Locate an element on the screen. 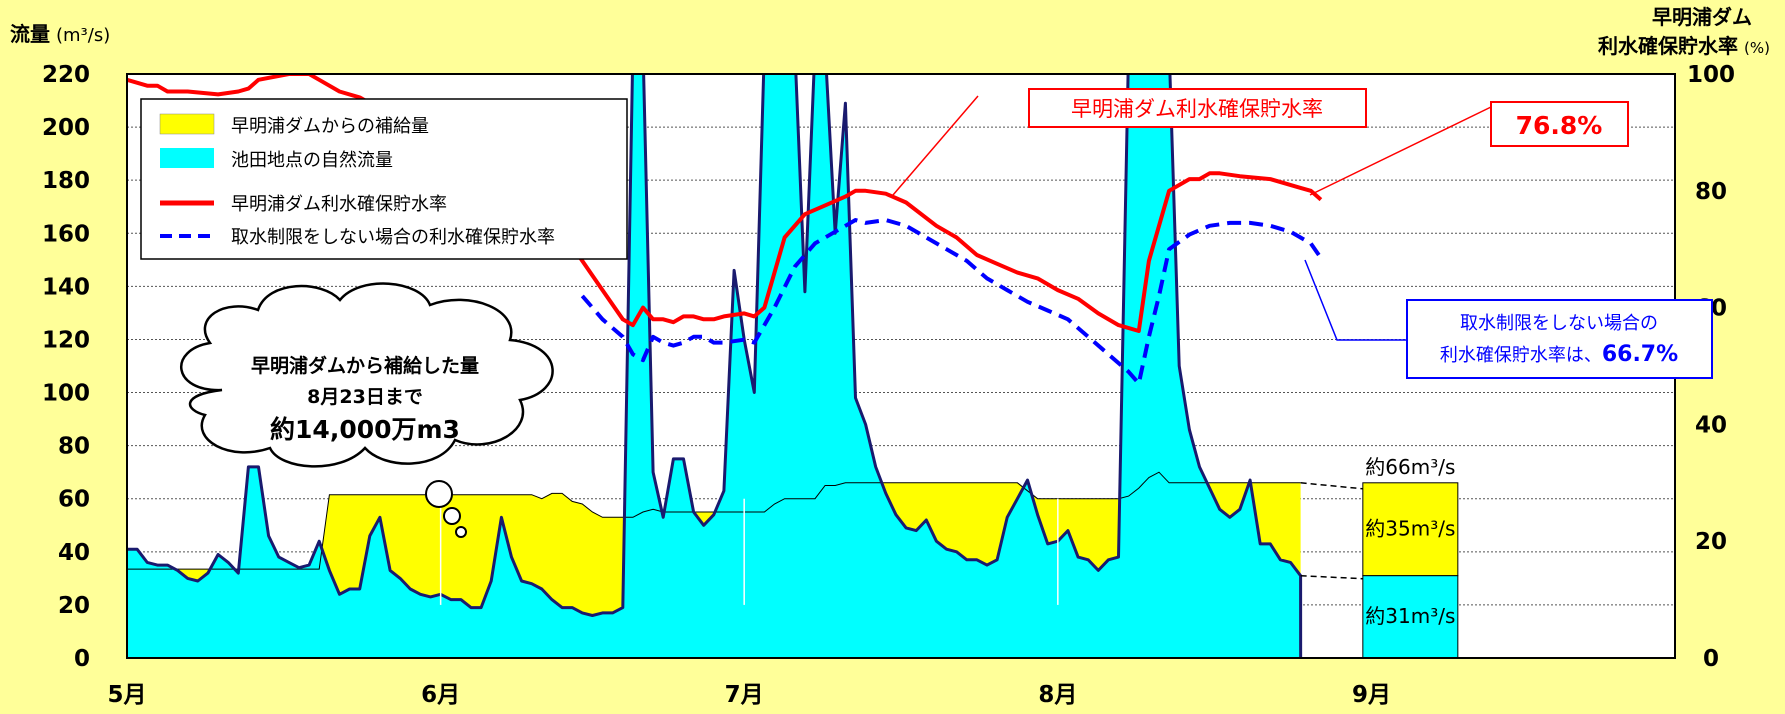  no-restriction-callout-pointer is located at coordinates (1355, 300).